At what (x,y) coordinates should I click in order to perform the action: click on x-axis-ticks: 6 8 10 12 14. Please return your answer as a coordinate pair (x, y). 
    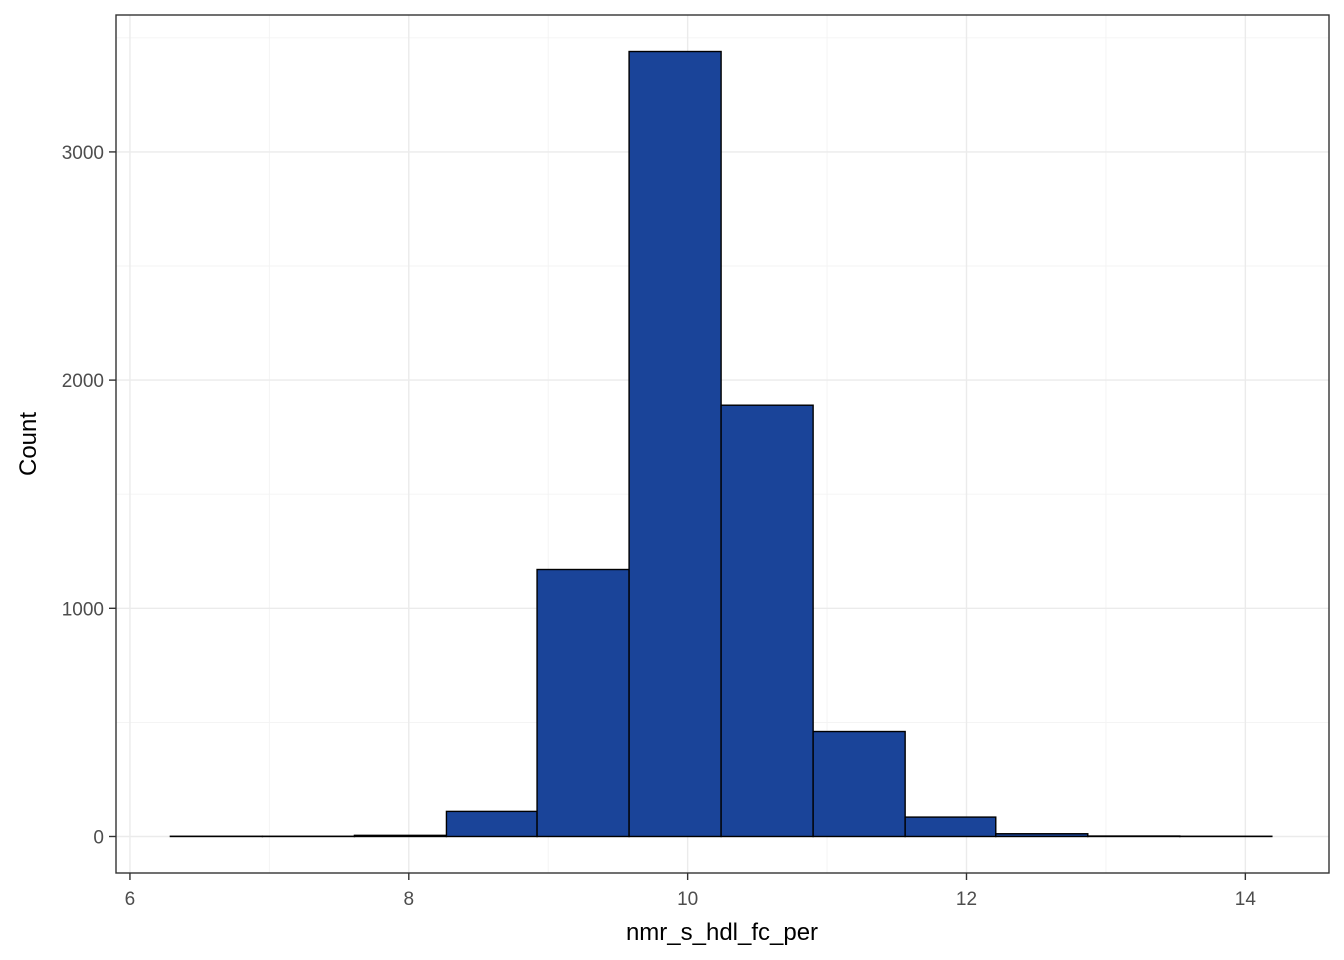
    Looking at the image, I should click on (691, 891).